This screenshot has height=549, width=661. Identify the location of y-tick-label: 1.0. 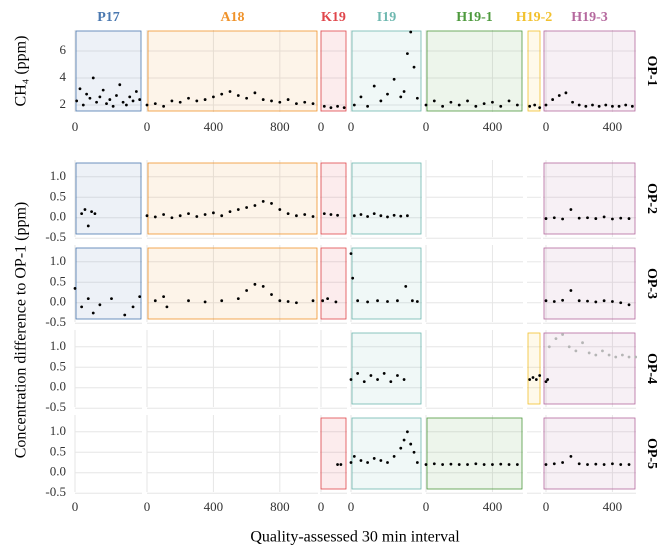
(58, 345).